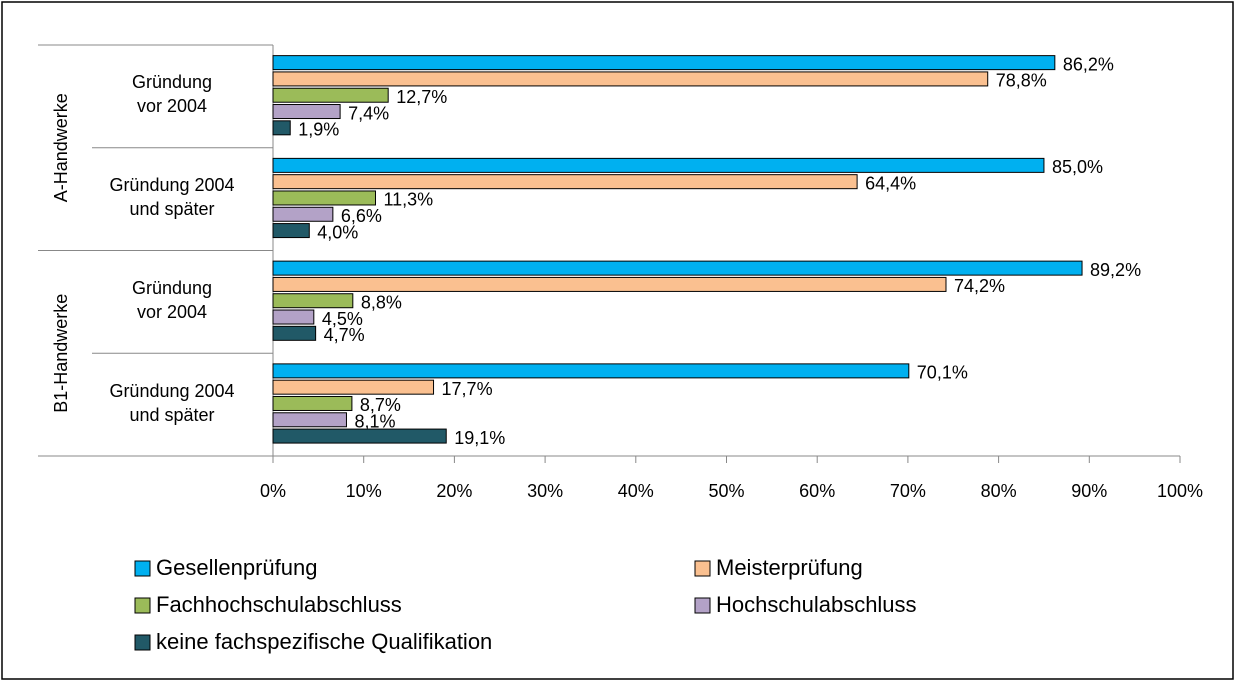 The height and width of the screenshot is (682, 1236). I want to click on legend-label: keine fachspezifische Qualifikation, so click(324, 641).